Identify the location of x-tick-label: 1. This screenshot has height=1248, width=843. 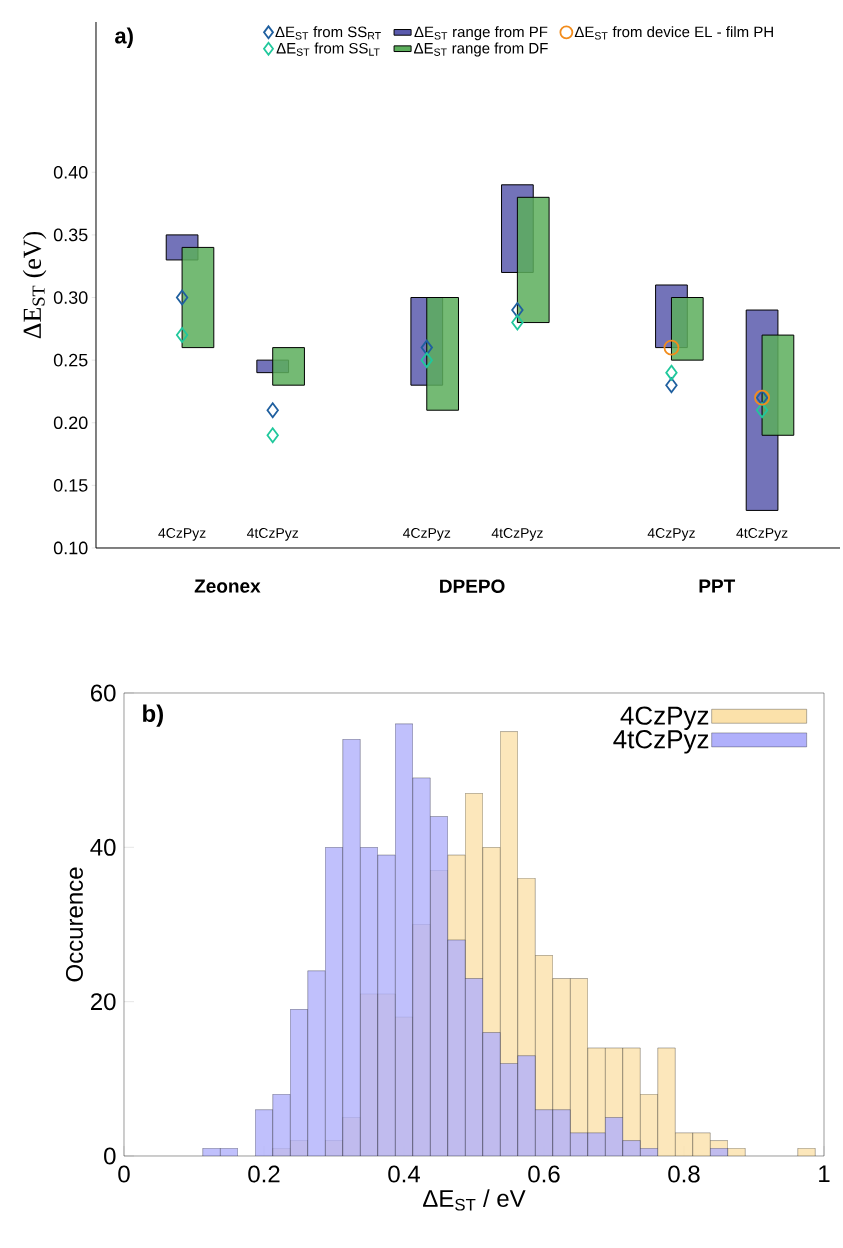
(824, 1174).